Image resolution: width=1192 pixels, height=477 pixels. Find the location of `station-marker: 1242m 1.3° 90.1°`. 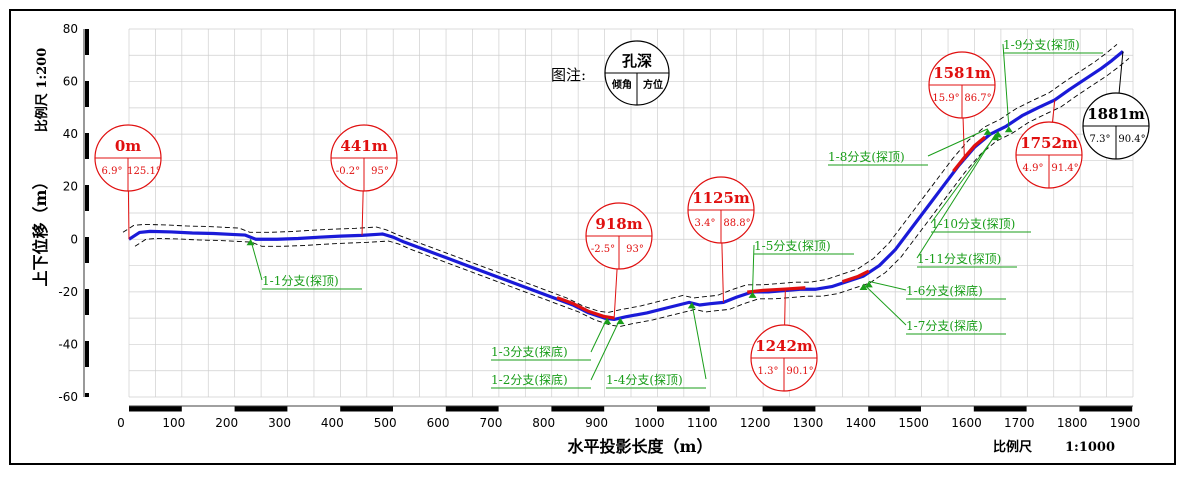

station-marker: 1242m 1.3° 90.1° is located at coordinates (784, 341).